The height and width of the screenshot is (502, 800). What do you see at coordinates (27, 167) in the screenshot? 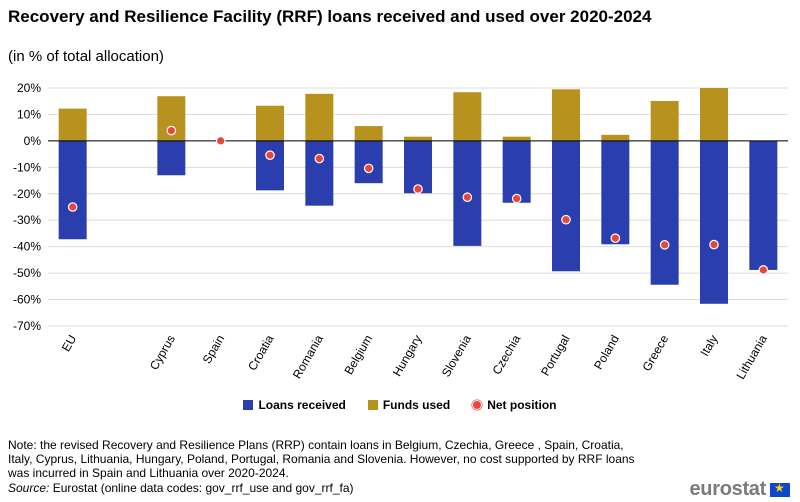
I see `y-tick-label: -10%` at bounding box center [27, 167].